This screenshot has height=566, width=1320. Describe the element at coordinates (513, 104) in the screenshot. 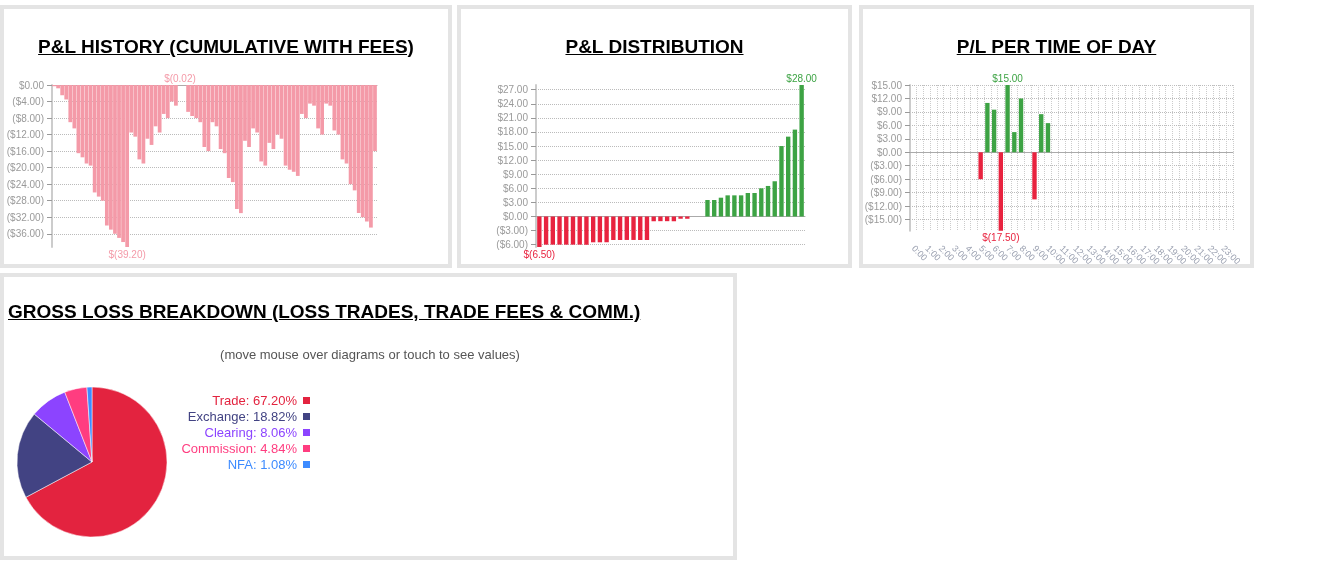

I see `y-tick-label: $24.00` at that location.